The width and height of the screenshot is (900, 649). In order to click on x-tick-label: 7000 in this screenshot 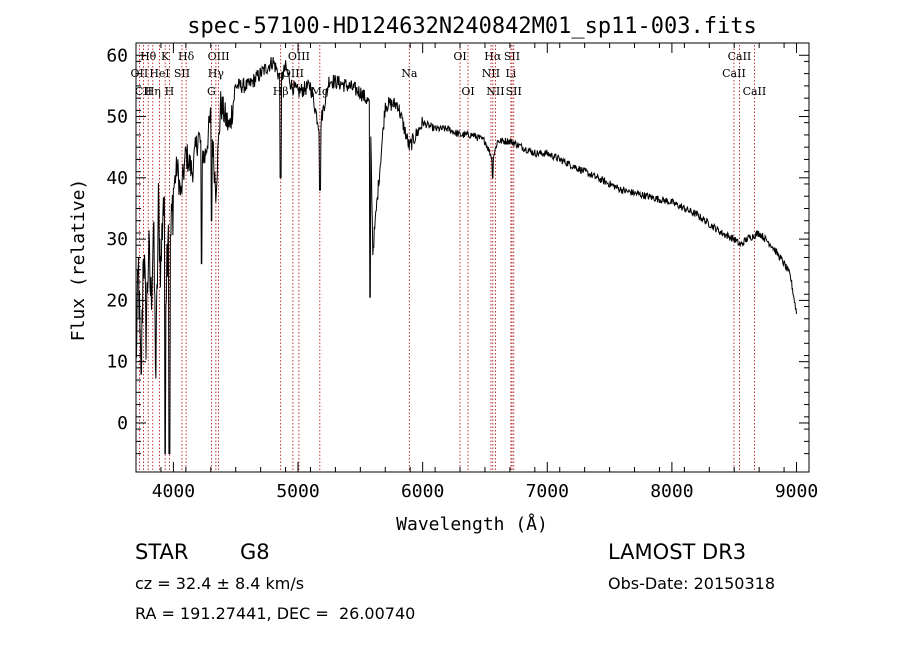, I will do `click(547, 491)`.